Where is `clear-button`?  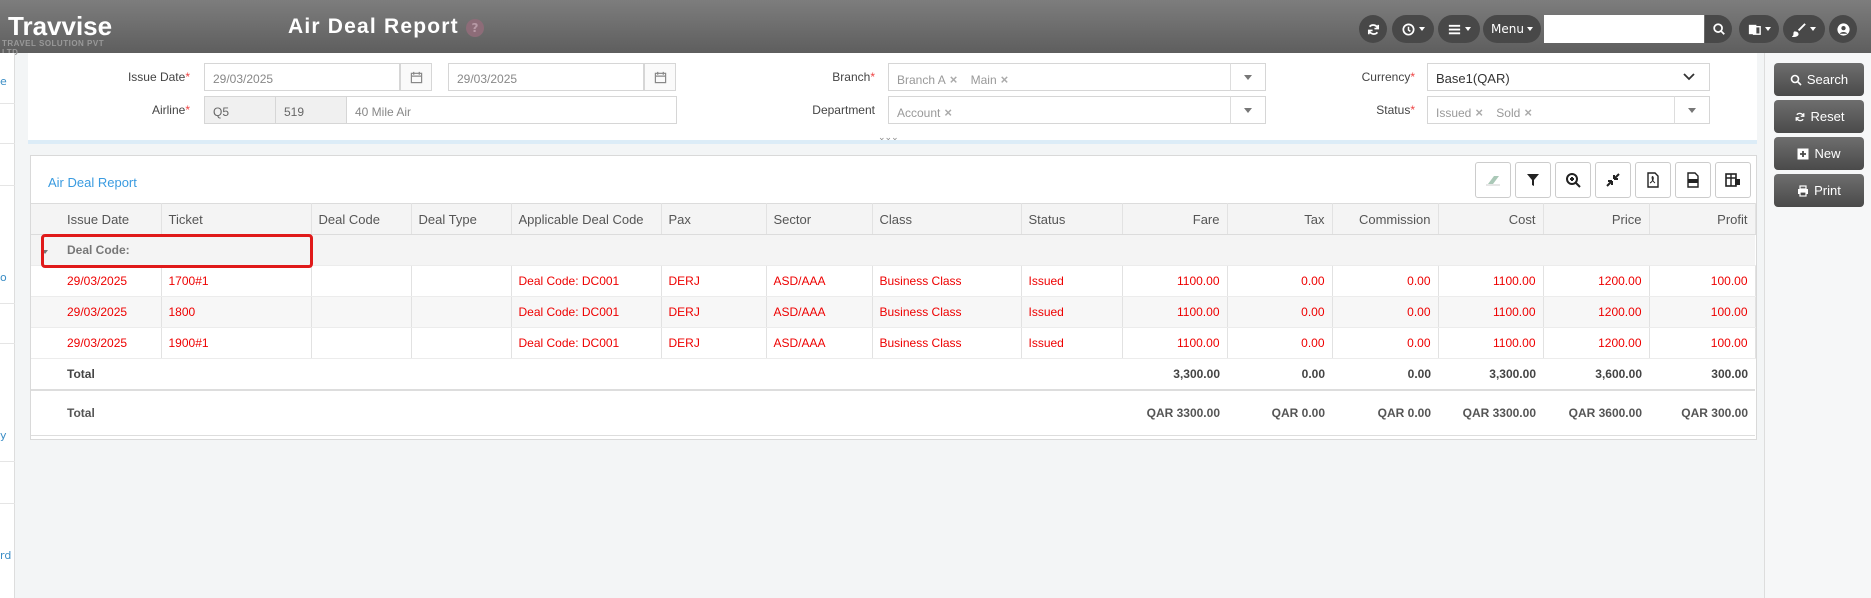 clear-button is located at coordinates (1493, 180).